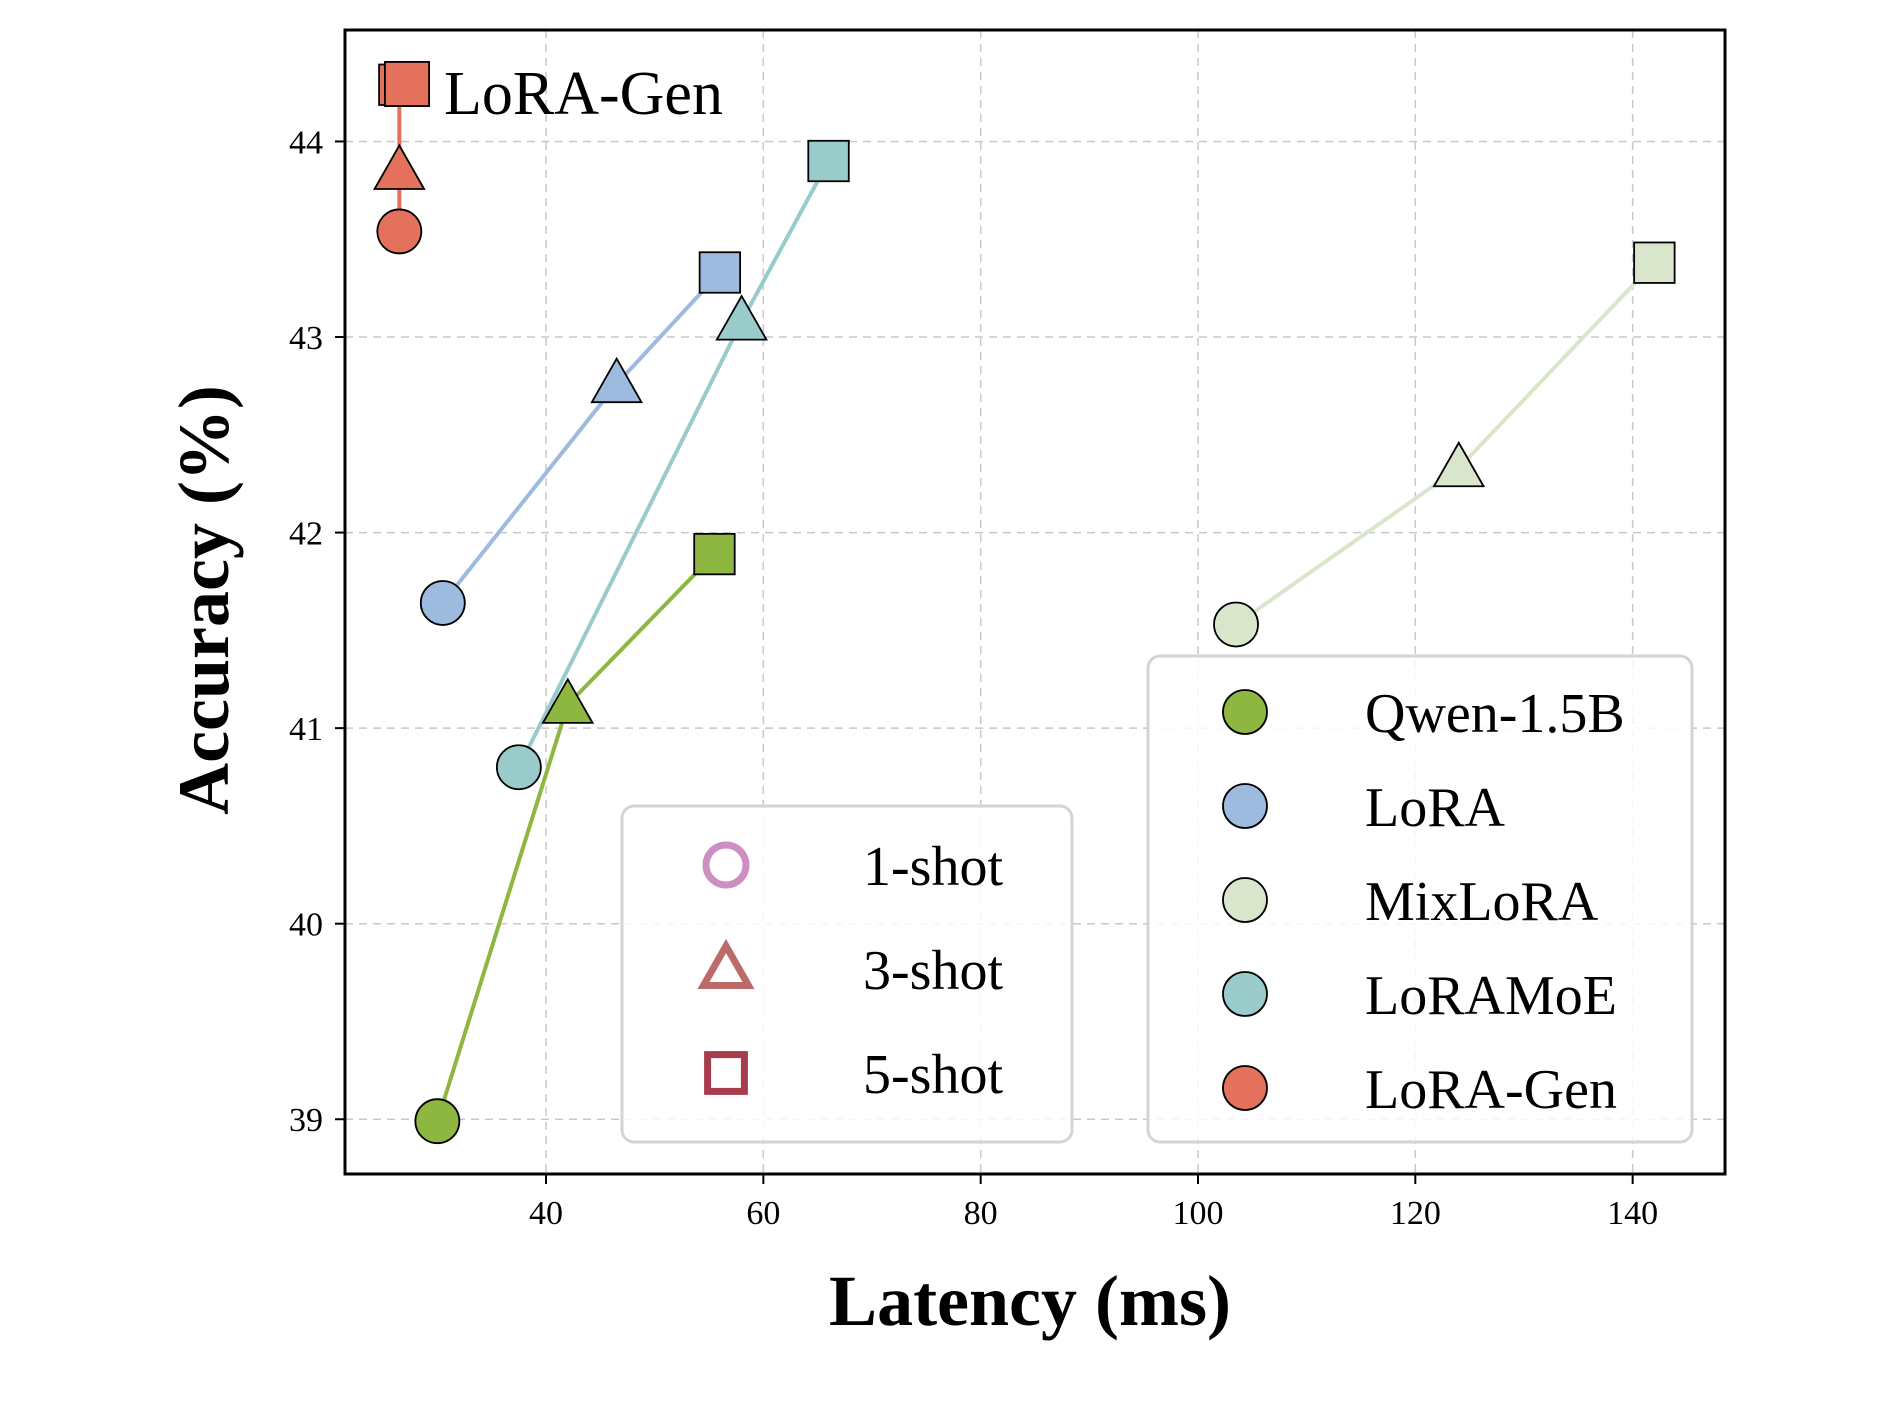 Image resolution: width=1896 pixels, height=1428 pixels. What do you see at coordinates (933, 867) in the screenshot?
I see `shot-legend-label: 1-shot` at bounding box center [933, 867].